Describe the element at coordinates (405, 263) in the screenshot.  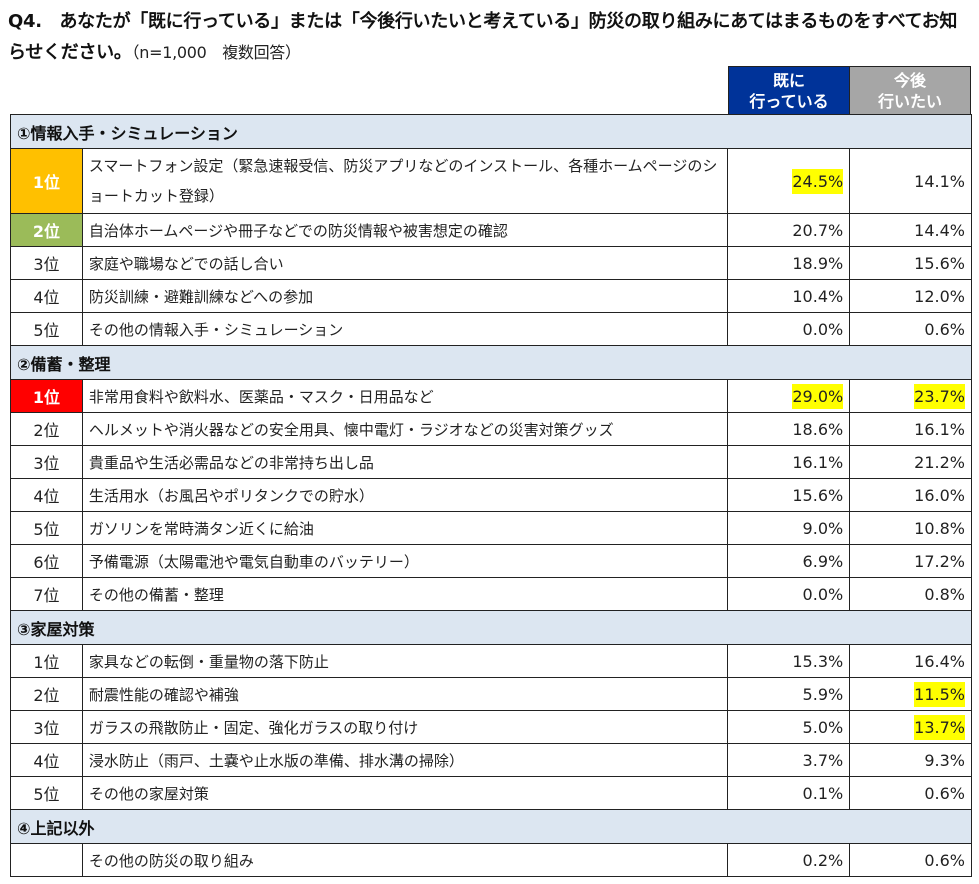
I see `item-label: 家庭や職場などでの話し合い` at that location.